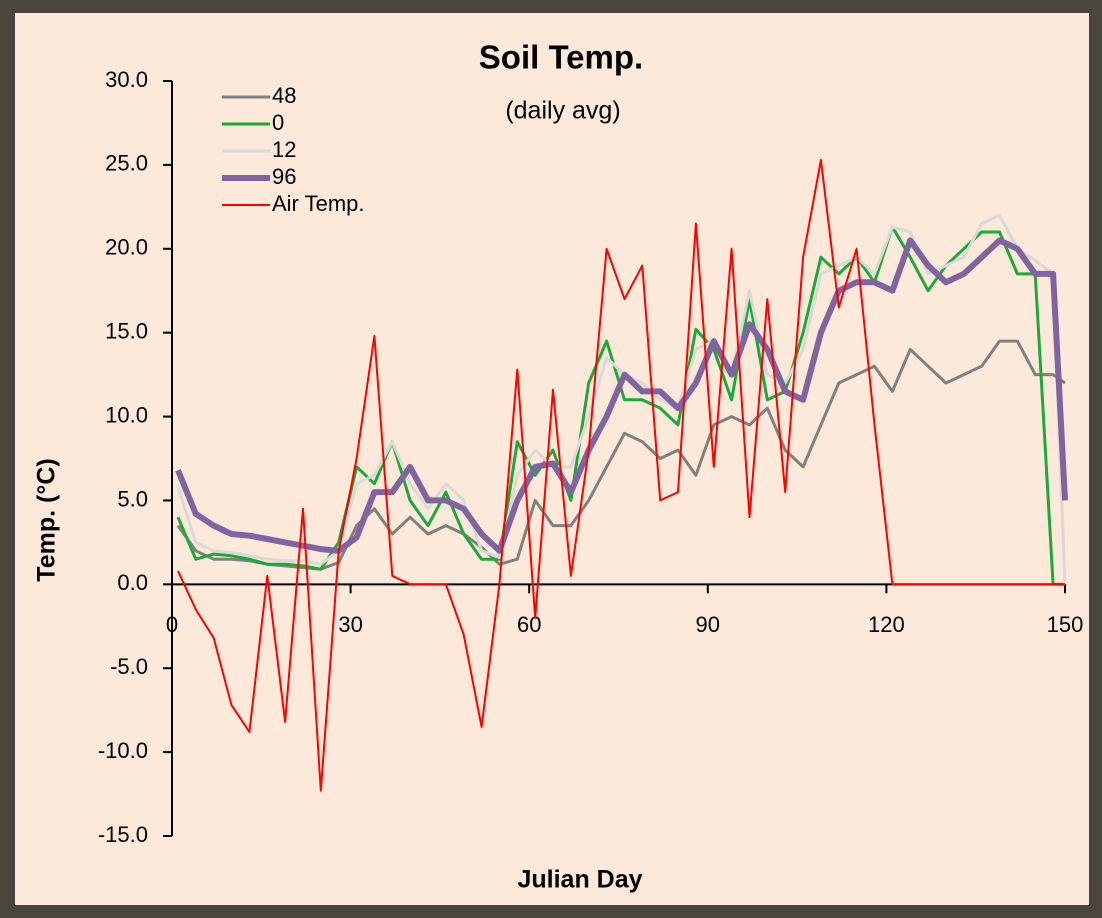 This screenshot has width=1102, height=918. Describe the element at coordinates (278, 122) in the screenshot. I see `legend-label: 0` at that location.